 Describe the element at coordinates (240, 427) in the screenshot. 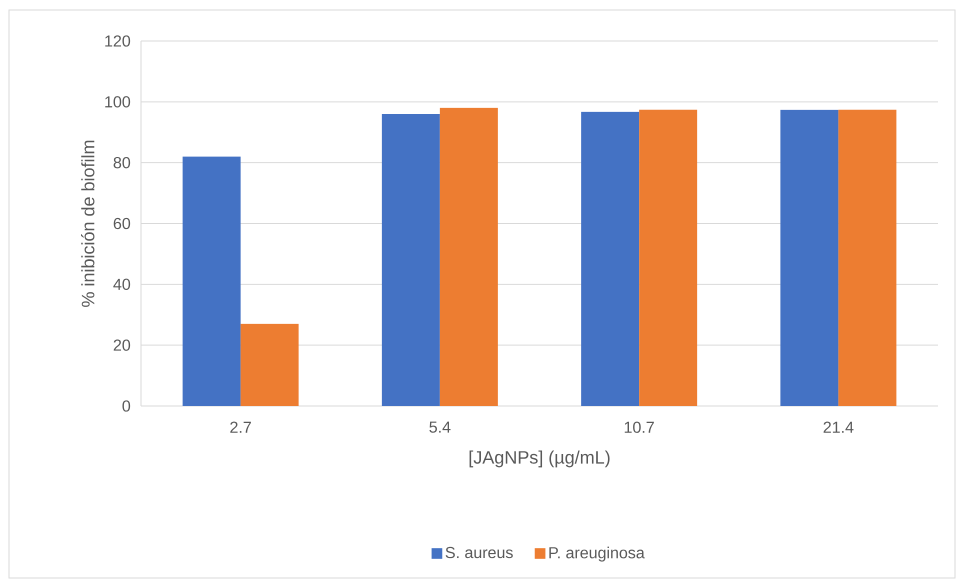

I see `x-tick-label: 2.7` at that location.